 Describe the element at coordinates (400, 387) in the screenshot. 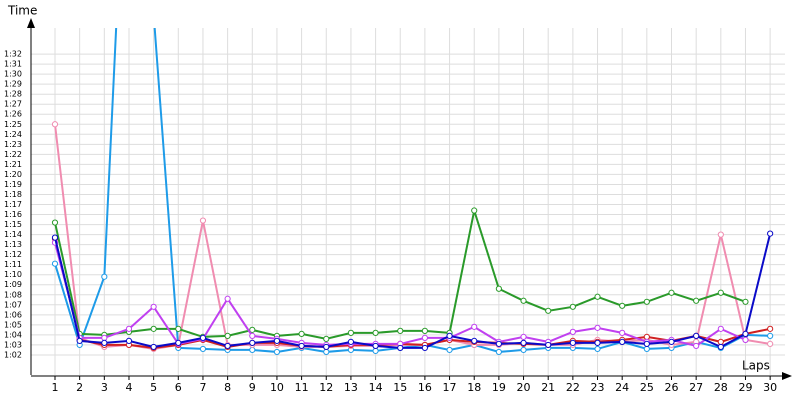

I see `x-tick-label: 15` at that location.